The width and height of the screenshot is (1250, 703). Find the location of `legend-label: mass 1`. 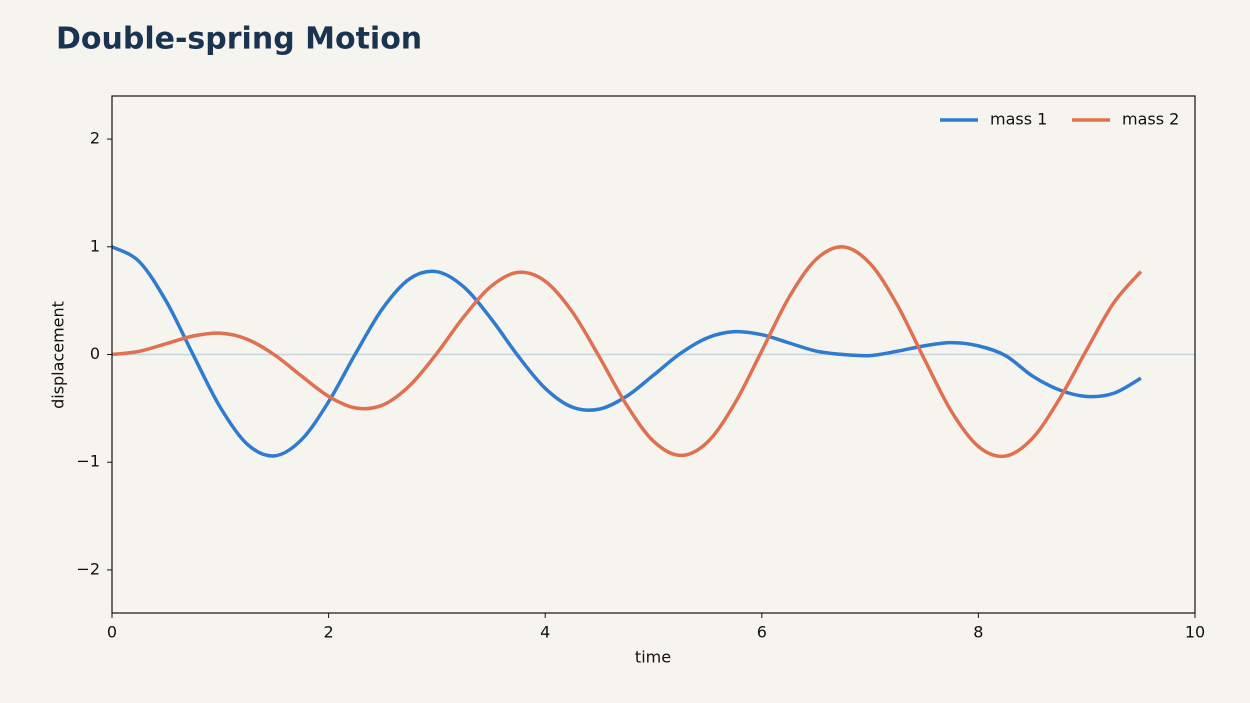

legend-label: mass 1 is located at coordinates (1018, 119).